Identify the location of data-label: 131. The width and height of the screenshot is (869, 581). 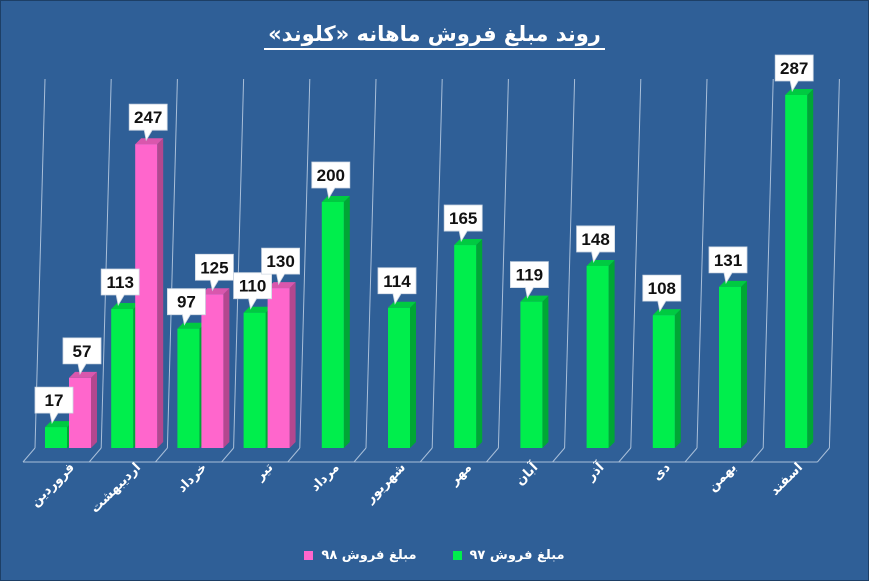
(728, 260).